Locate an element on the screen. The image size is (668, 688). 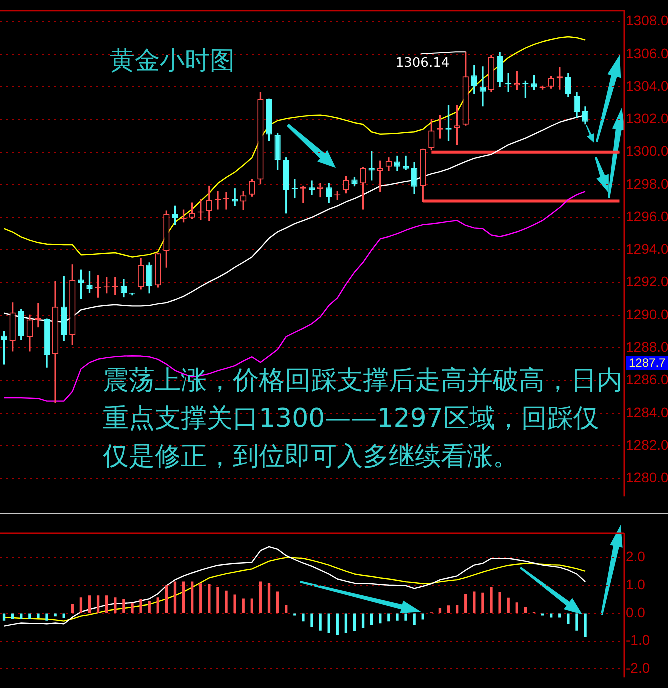
y-tick-label: 1298.0 is located at coordinates (647, 184).